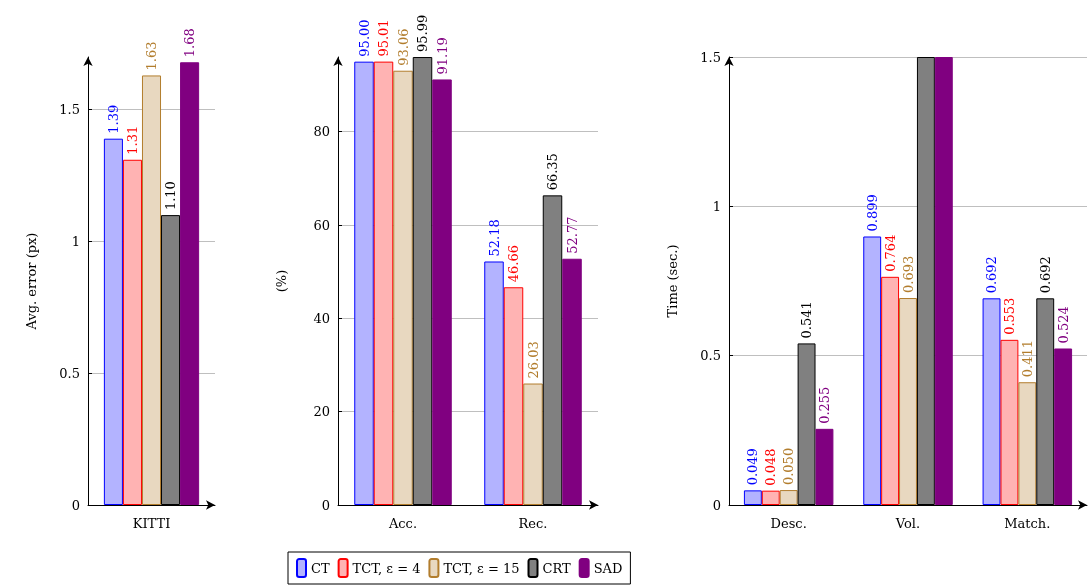  Describe the element at coordinates (608, 568) in the screenshot. I see `legend-label: SAD` at that location.